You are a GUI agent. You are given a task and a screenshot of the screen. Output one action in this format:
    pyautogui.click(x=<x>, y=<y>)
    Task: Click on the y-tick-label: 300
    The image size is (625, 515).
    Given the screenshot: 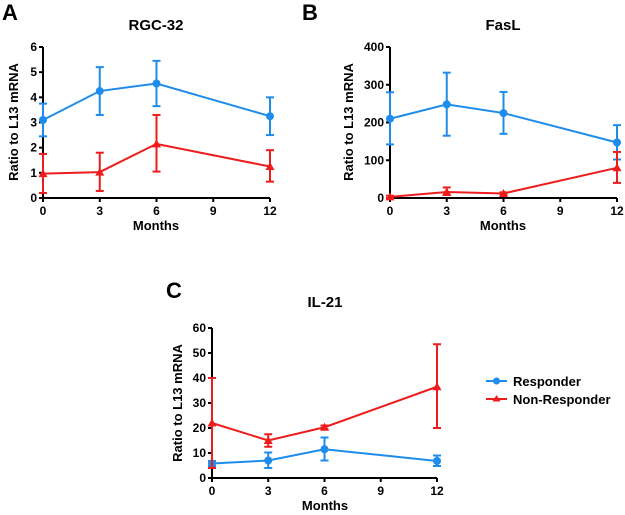 What is the action you would take?
    pyautogui.click(x=374, y=85)
    